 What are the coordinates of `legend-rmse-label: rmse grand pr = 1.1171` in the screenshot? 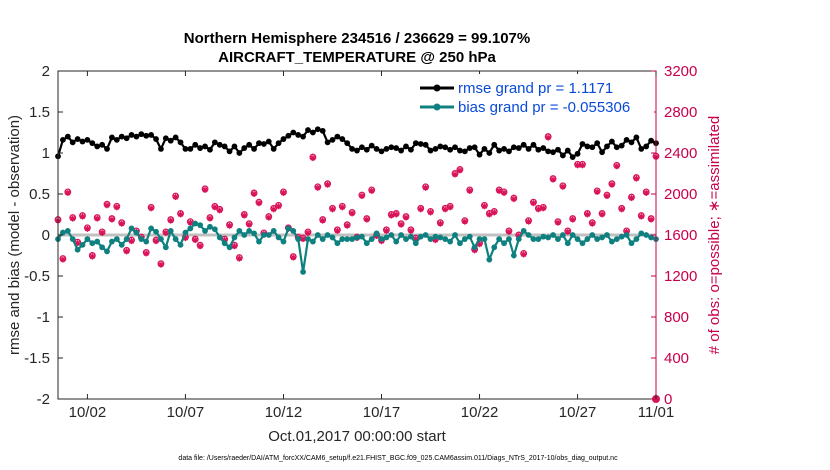 It's located at (535, 88).